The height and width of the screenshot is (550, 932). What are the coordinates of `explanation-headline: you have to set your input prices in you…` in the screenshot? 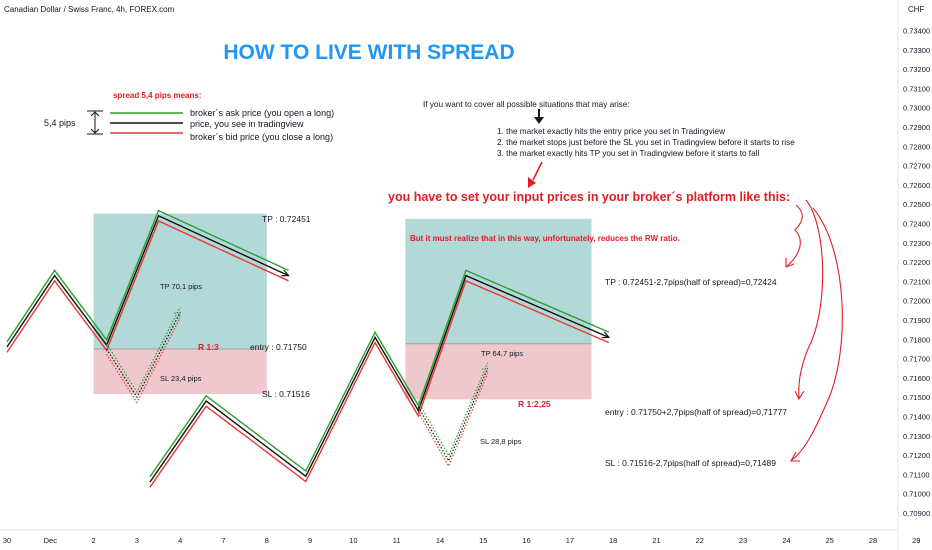 It's located at (589, 197).